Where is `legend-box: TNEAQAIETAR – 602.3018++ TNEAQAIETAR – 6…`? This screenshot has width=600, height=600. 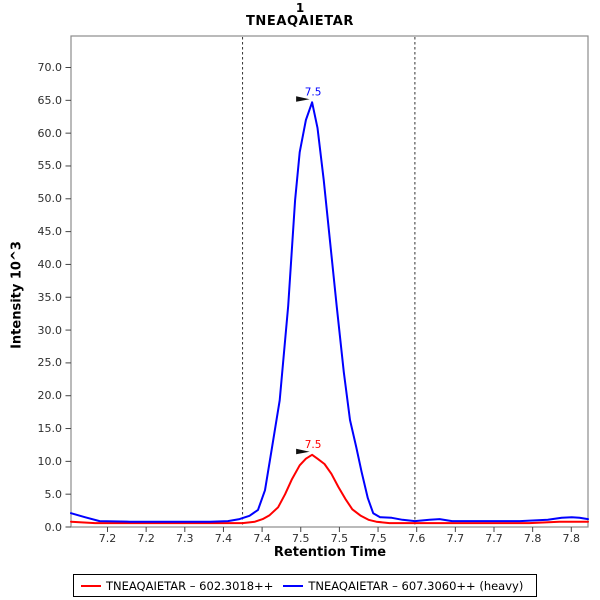 legend-box: TNEAQAIETAR – 602.3018++ TNEAQAIETAR – 6… is located at coordinates (305, 585).